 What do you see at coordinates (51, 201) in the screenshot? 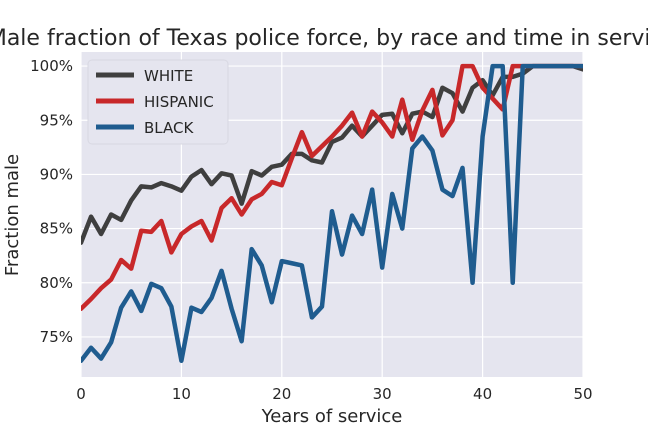
I see `y-tick-labels: 75% 80% 85% 90% 95% 100%` at bounding box center [51, 201].